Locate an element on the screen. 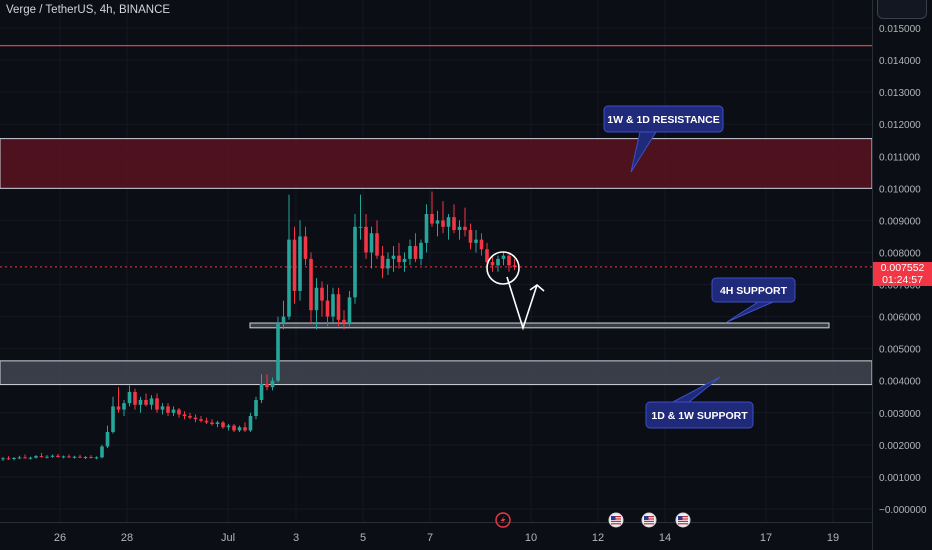  highlight-circle is located at coordinates (503, 268).